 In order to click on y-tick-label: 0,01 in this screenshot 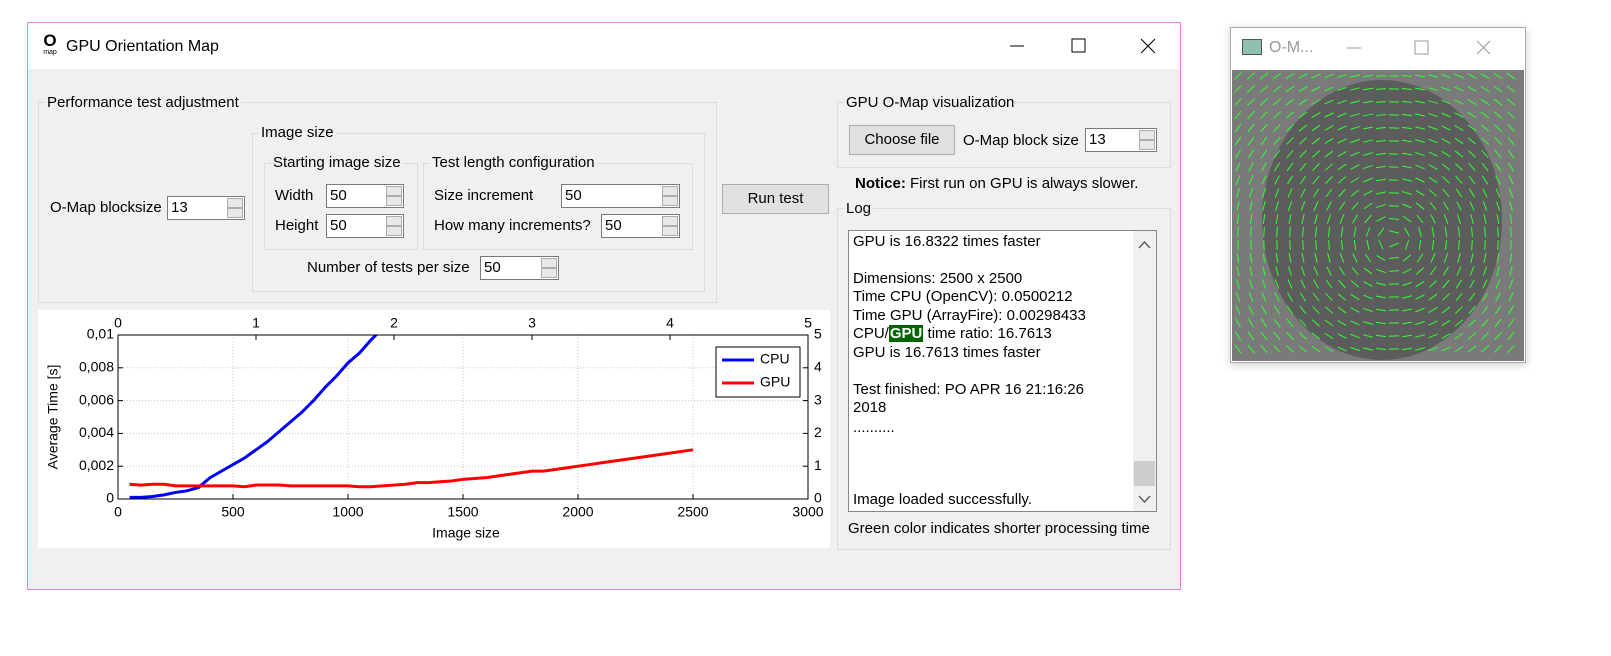, I will do `click(100, 334)`.